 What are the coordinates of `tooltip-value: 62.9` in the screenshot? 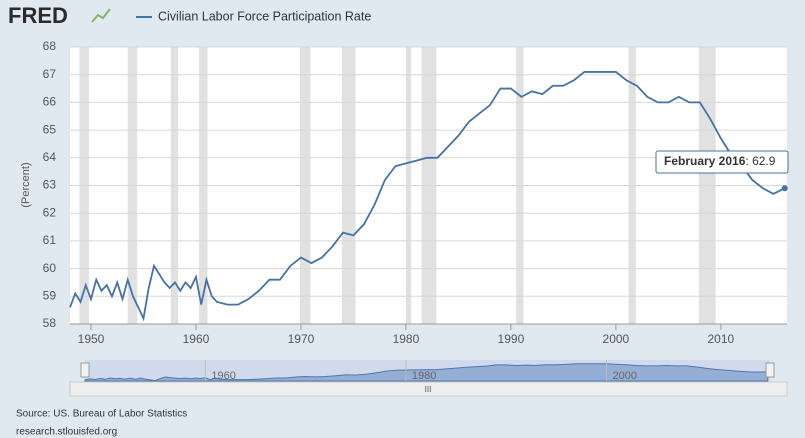 It's located at (764, 161).